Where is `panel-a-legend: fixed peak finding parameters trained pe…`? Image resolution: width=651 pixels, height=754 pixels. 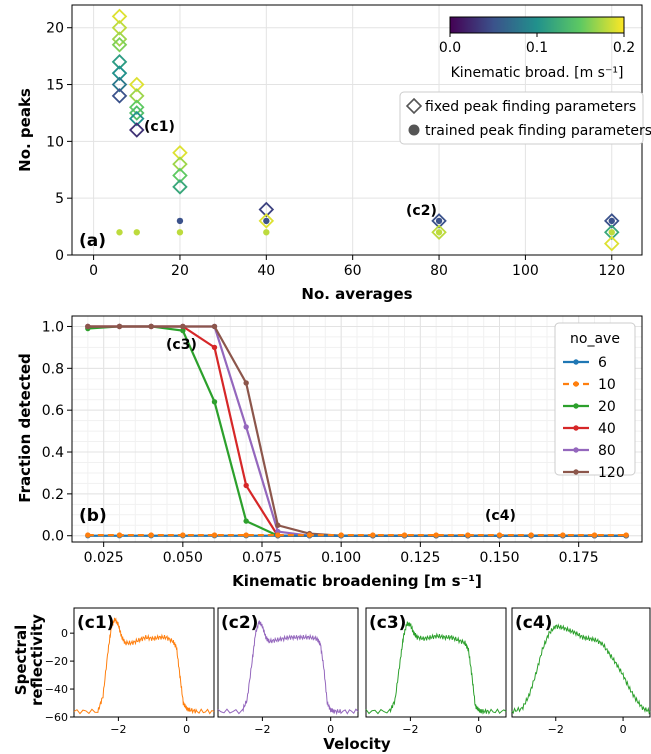 panel-a-legend: fixed peak finding parameters trained pe… is located at coordinates (525, 118).